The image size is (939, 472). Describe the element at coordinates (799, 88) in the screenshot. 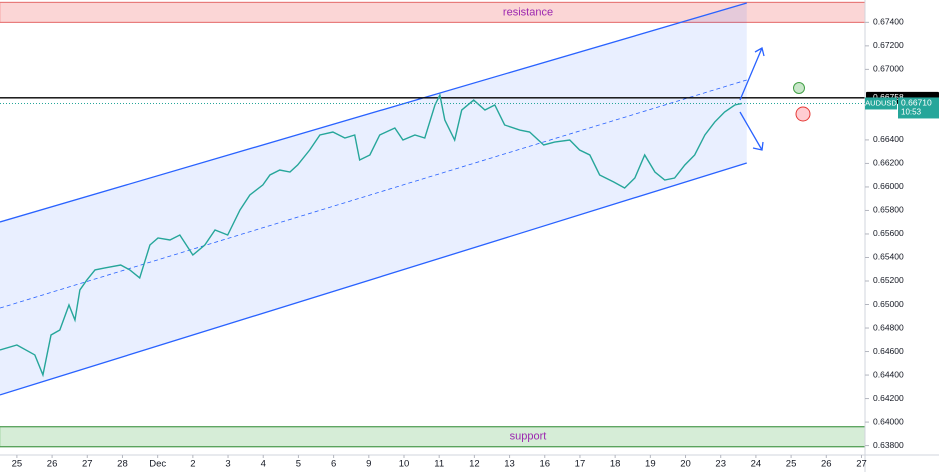

I see `target-marker` at that location.